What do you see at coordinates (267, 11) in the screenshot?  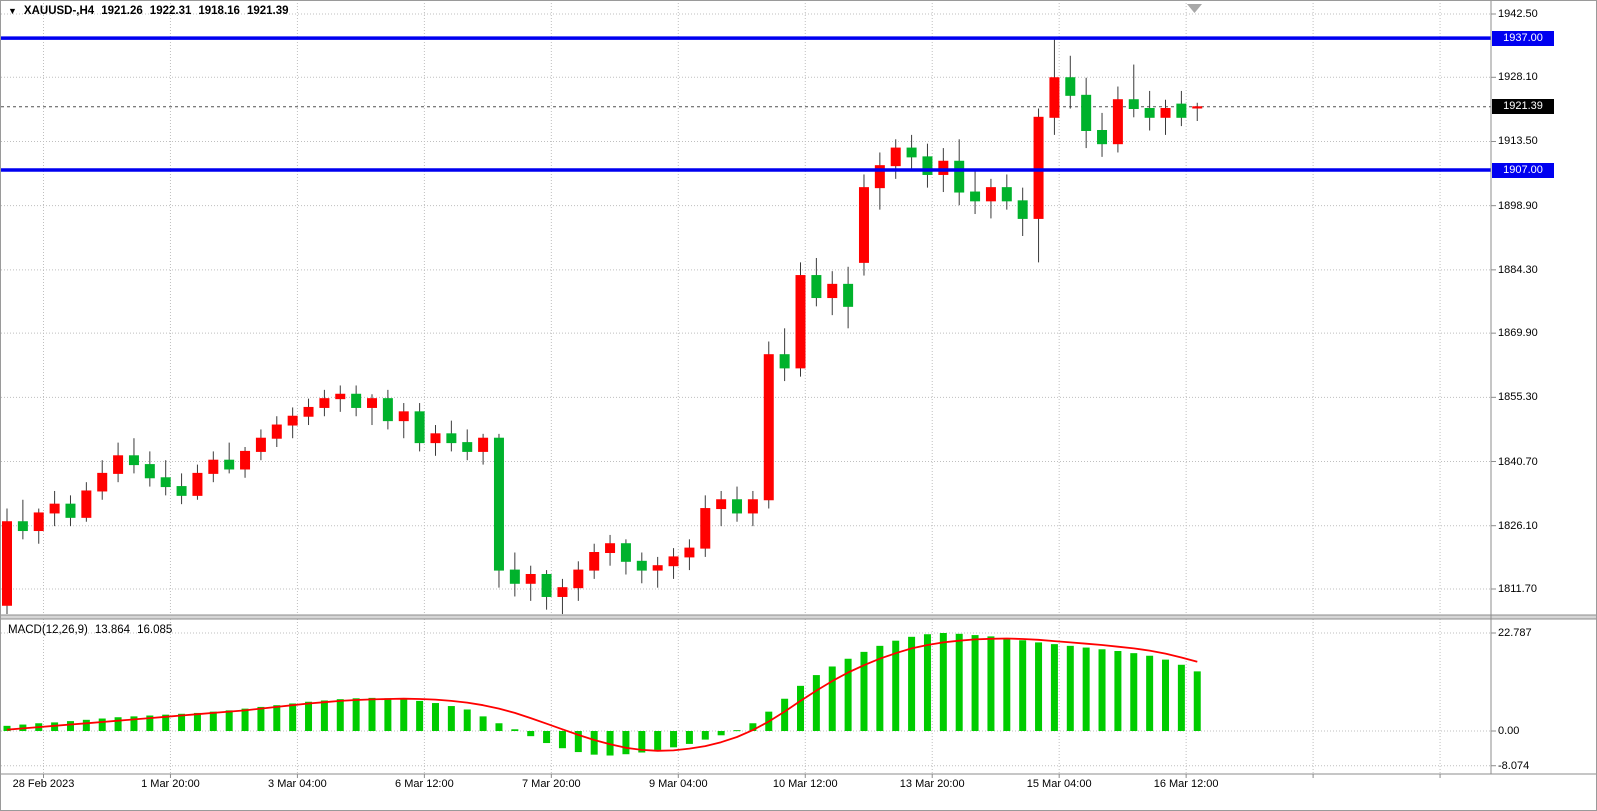 I see `close-value: 1921.39` at bounding box center [267, 11].